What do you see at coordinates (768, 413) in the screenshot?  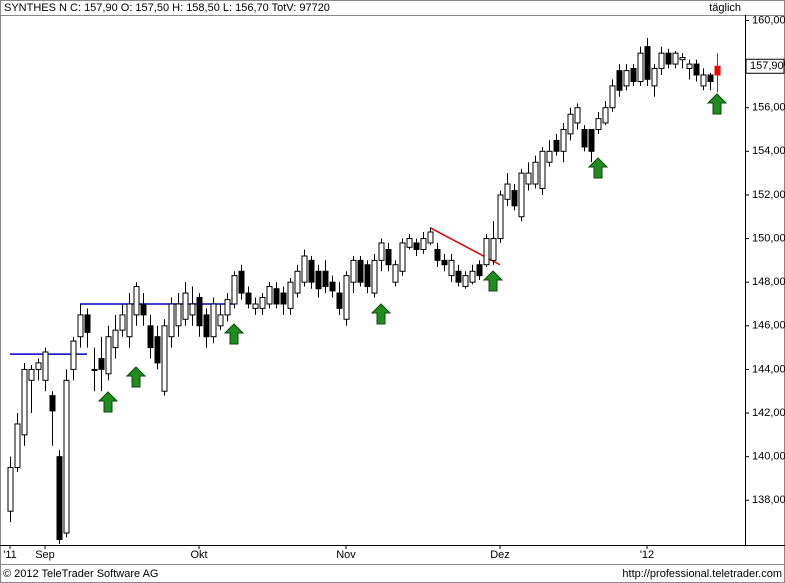 I see `y-tick-label: 142,00` at bounding box center [768, 413].